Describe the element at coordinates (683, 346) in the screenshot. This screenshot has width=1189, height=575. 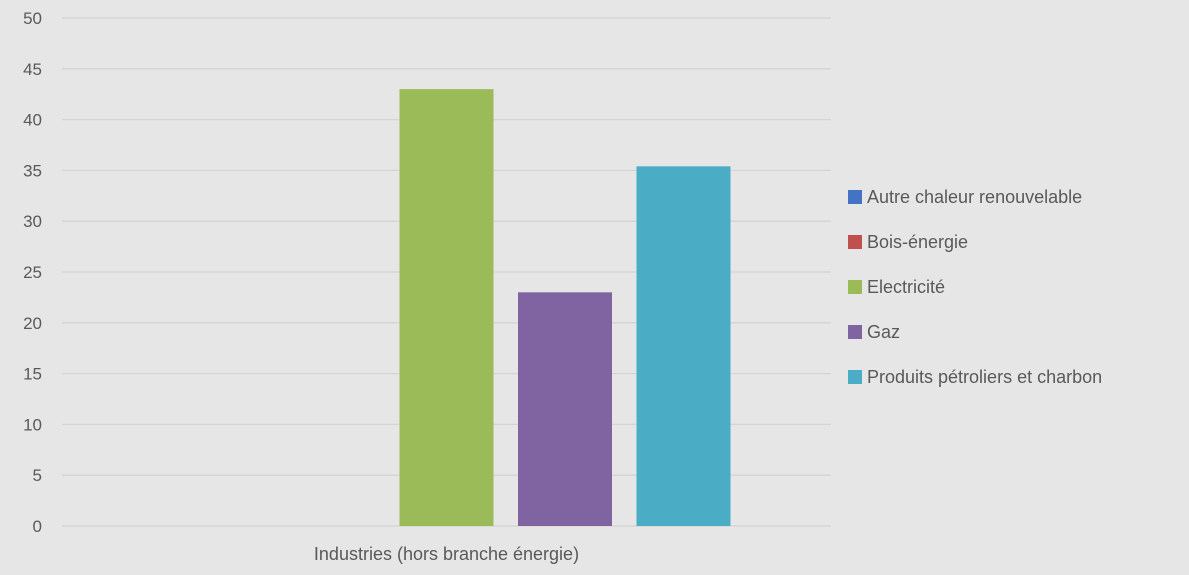
I see `bar-produits-petroliers-et-charbon` at that location.